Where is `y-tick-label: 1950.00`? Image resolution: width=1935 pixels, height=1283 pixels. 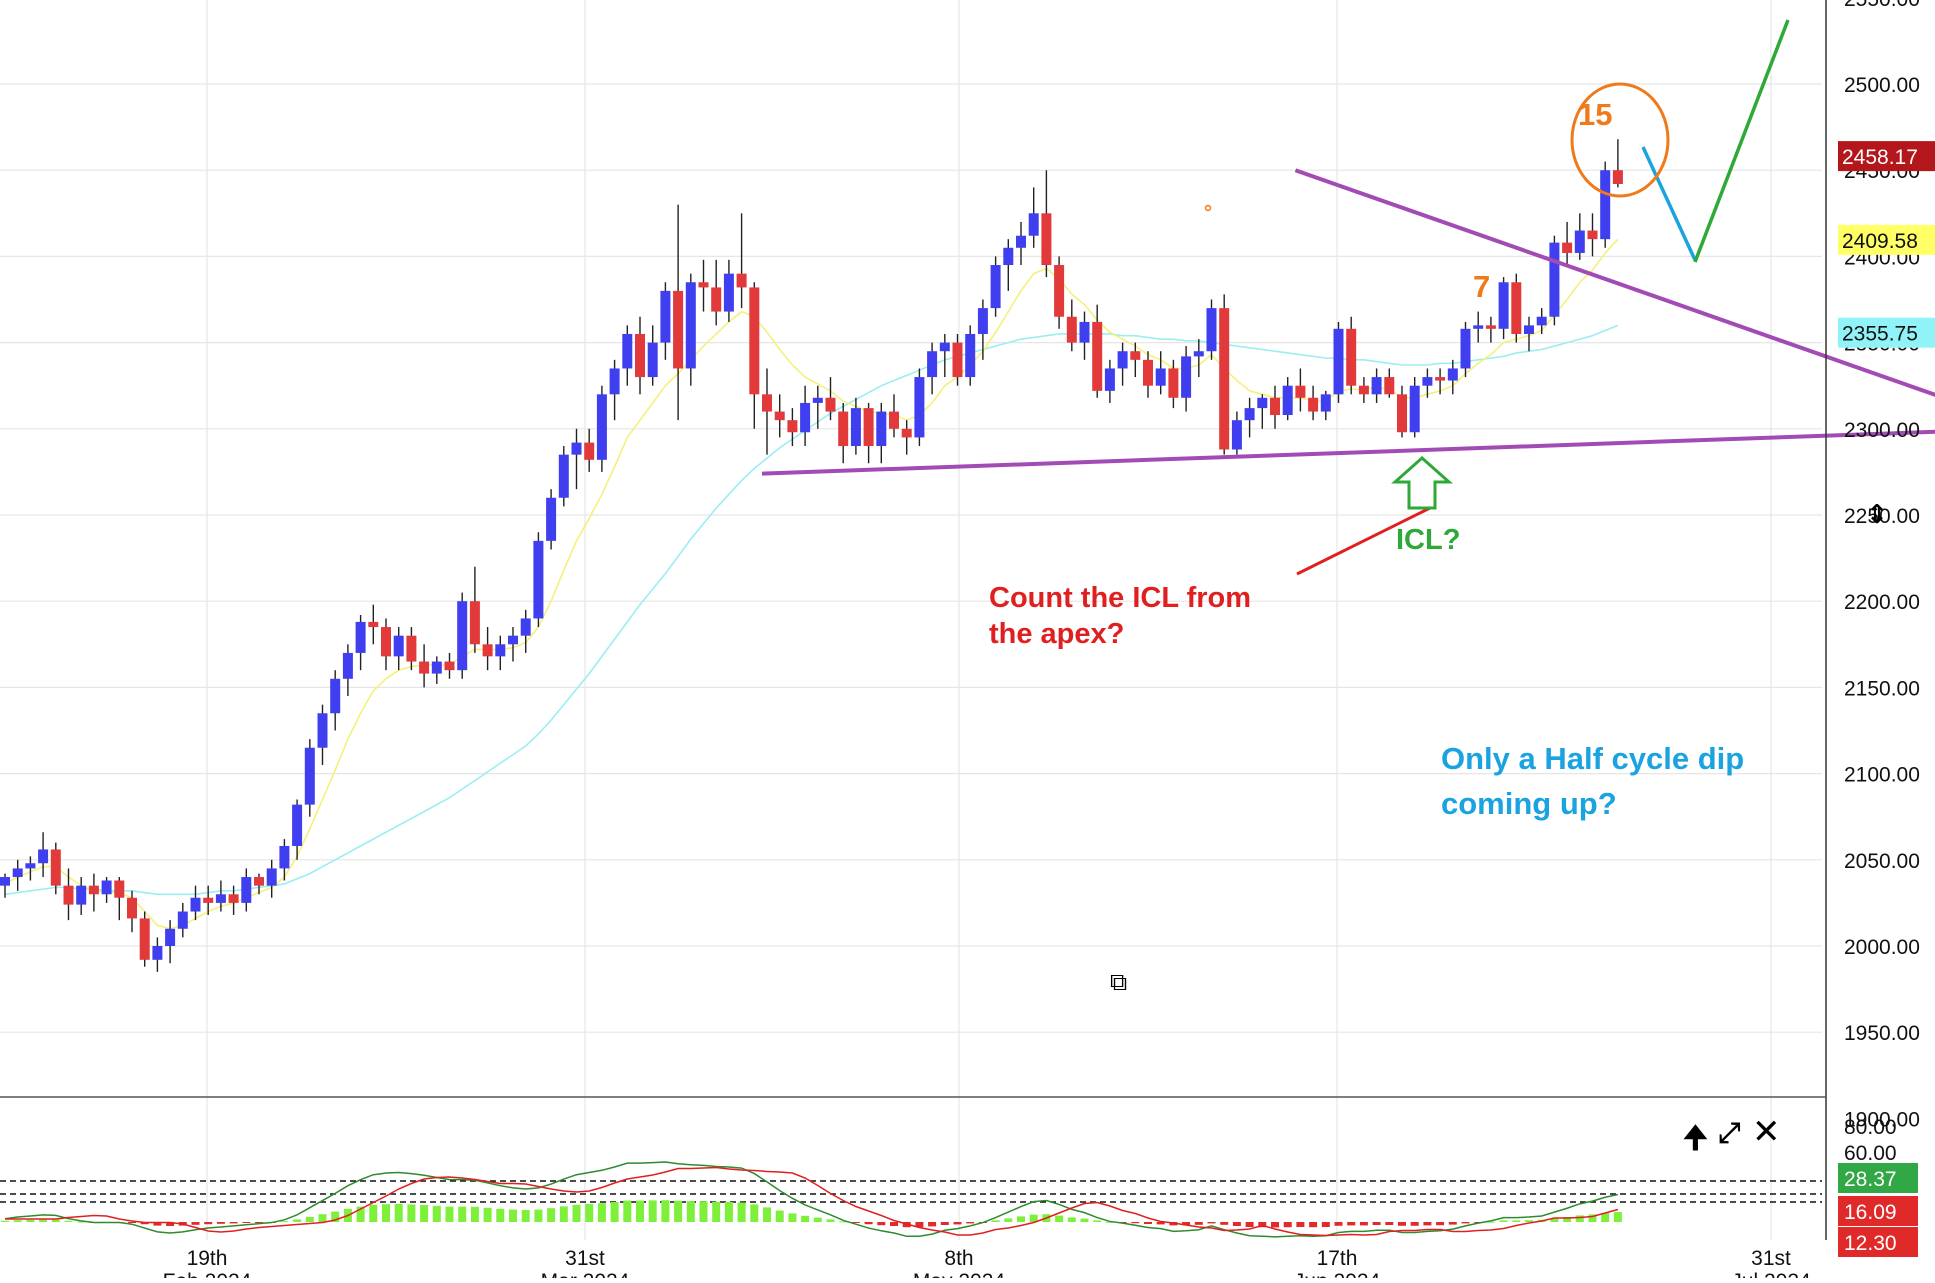
y-tick-label: 1950.00 is located at coordinates (1882, 1033).